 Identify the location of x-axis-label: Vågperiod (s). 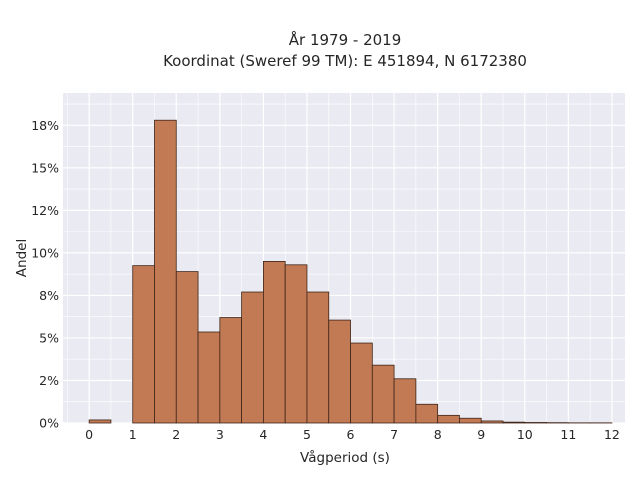
(345, 457).